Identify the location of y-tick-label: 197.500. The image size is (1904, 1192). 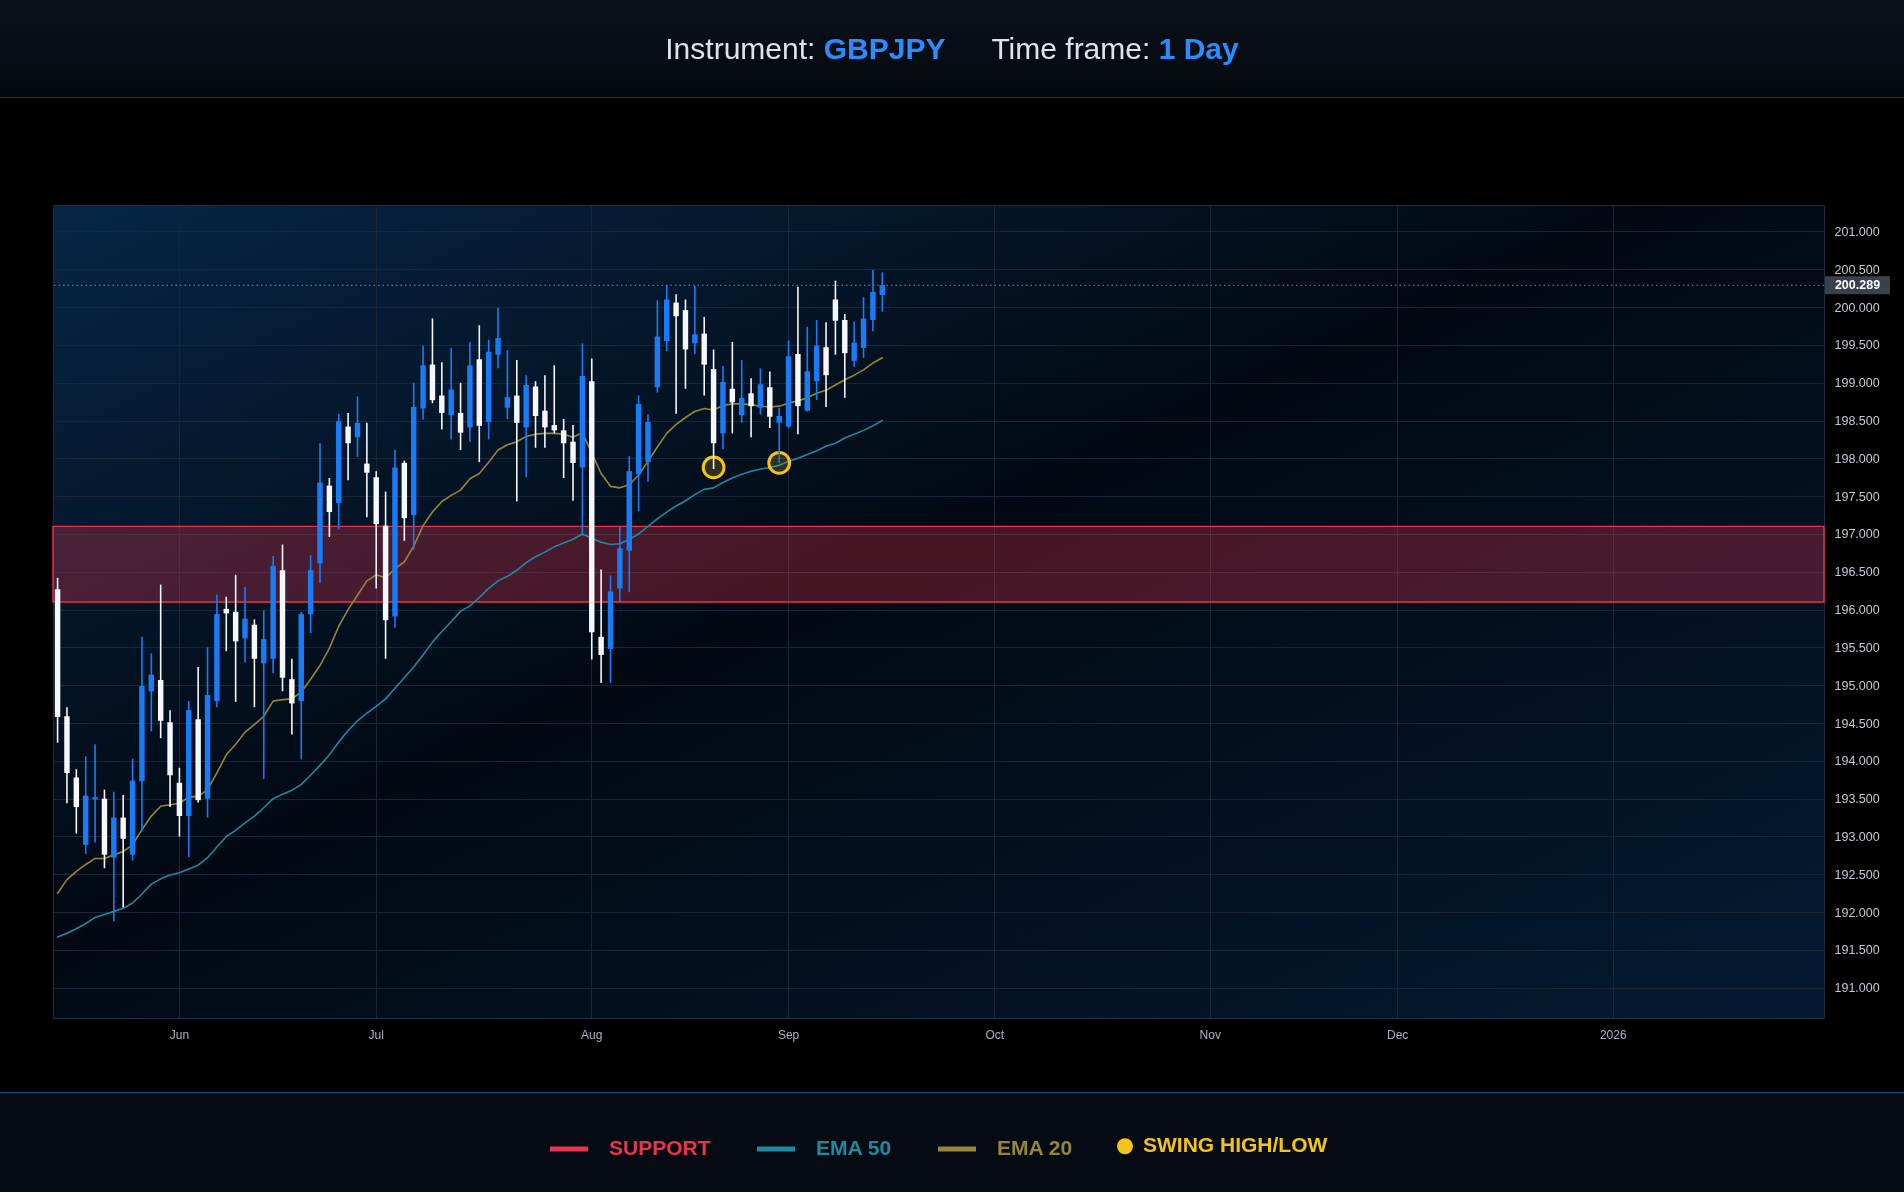
(1857, 496).